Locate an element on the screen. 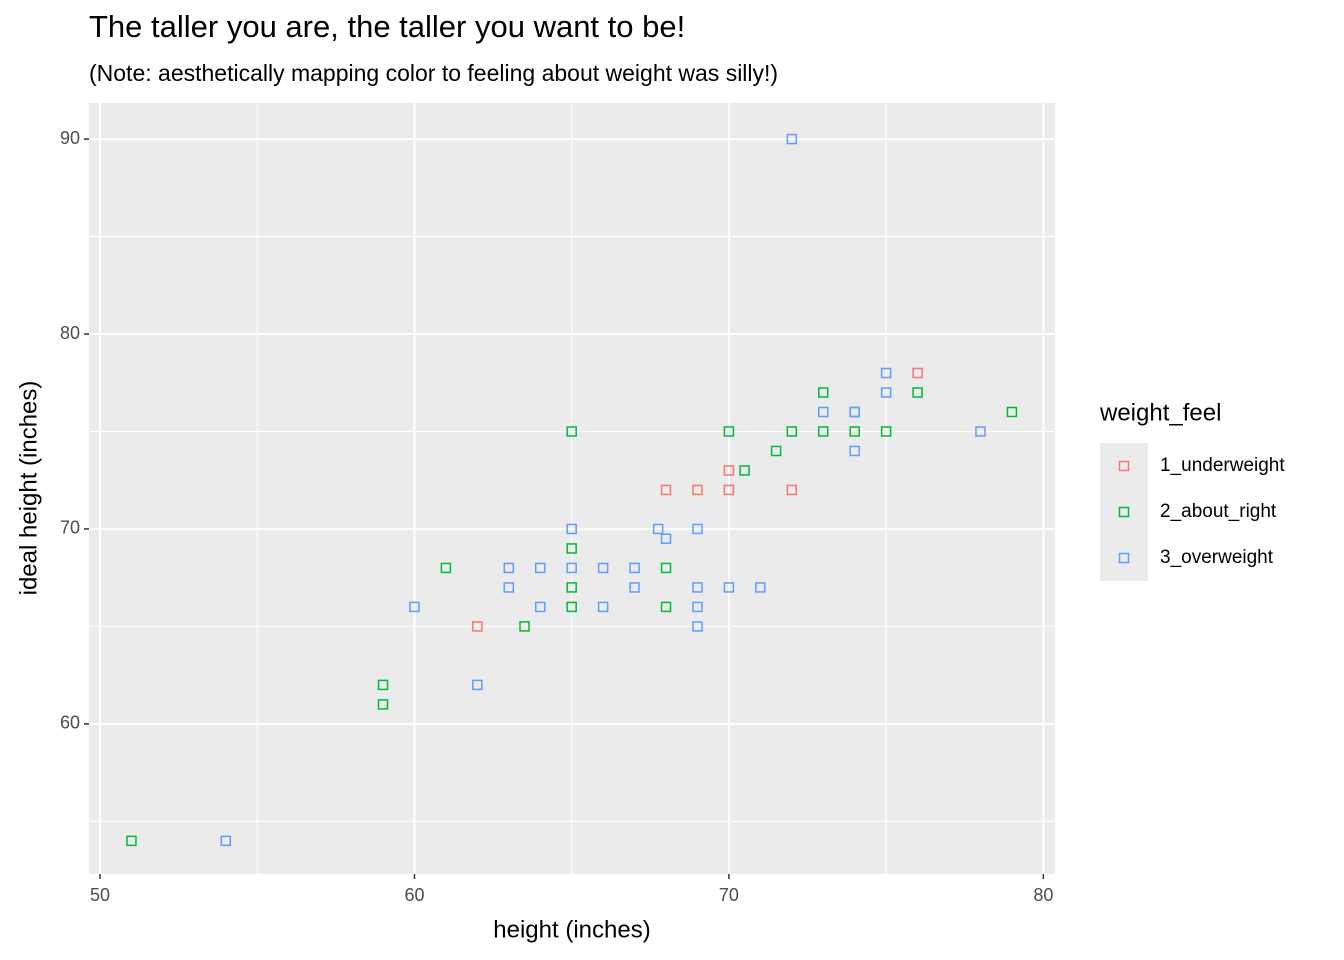 This screenshot has height=960, width=1344. legend-key-background is located at coordinates (1124, 512).